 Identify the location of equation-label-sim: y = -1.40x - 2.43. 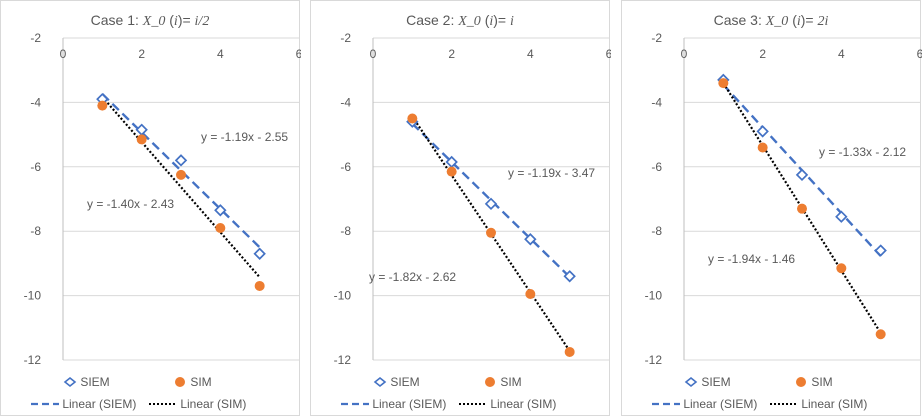
(130, 204).